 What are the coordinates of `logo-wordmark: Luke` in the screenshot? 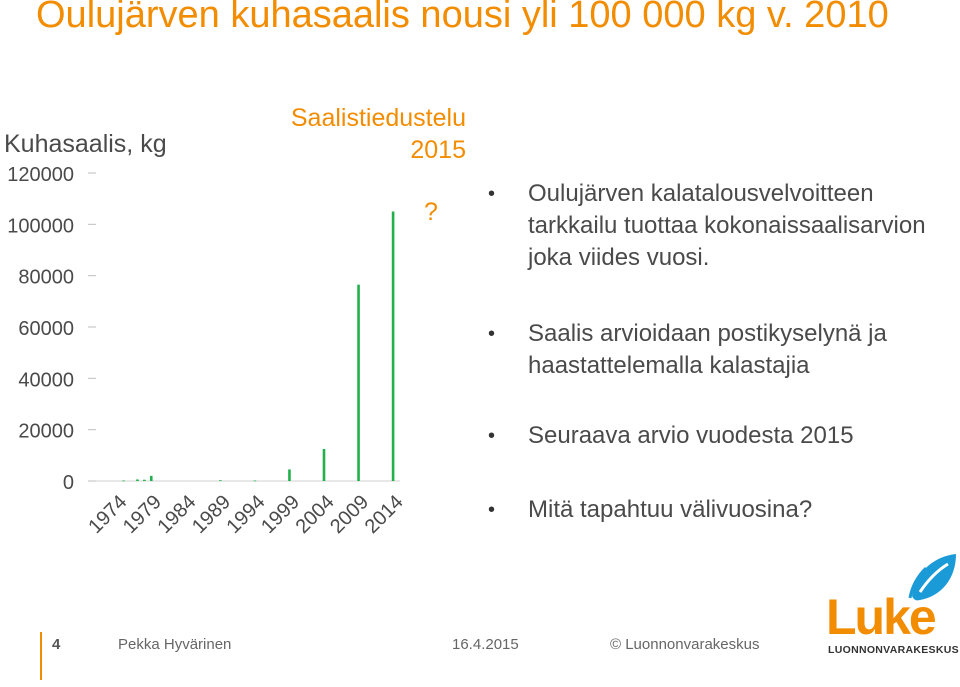 It's located at (881, 617).